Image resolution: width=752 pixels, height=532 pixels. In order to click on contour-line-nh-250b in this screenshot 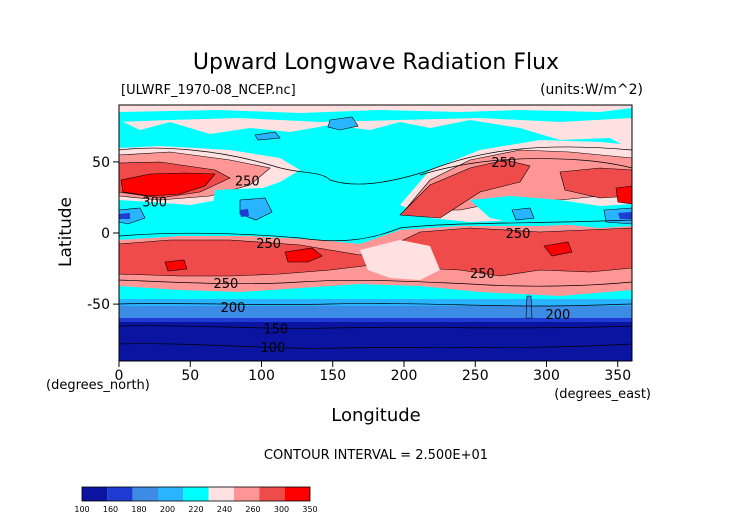, I will do `click(525, 167)`.